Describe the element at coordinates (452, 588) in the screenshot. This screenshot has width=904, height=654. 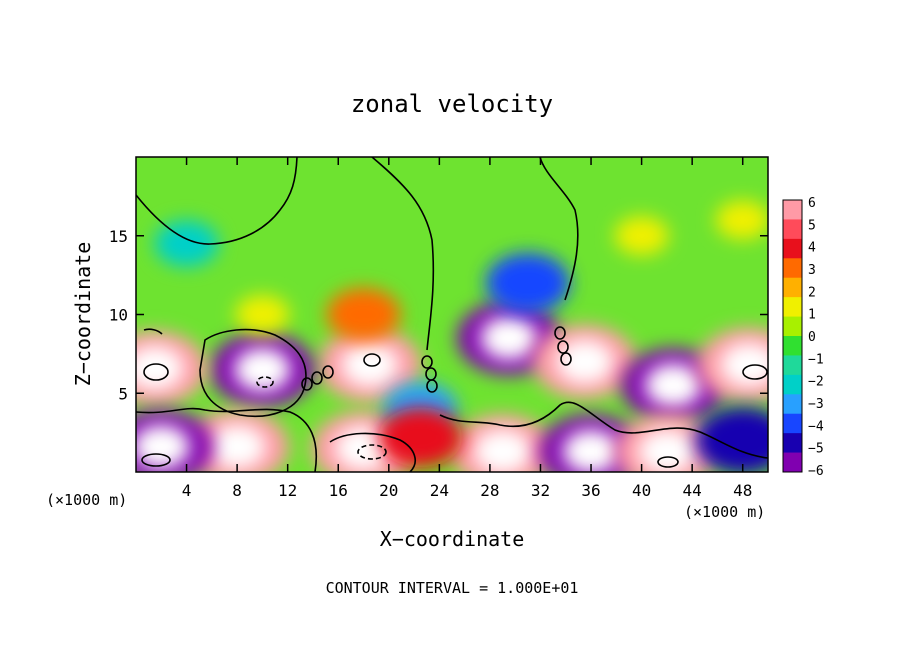
I see `contour-interval-note: CONTOUR INTERVAL = 1.000E+01` at that location.